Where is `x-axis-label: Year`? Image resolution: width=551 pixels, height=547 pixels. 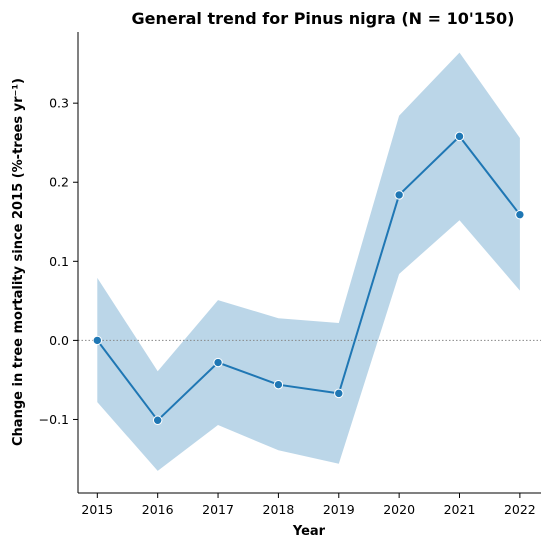 x-axis-label: Year is located at coordinates (309, 531).